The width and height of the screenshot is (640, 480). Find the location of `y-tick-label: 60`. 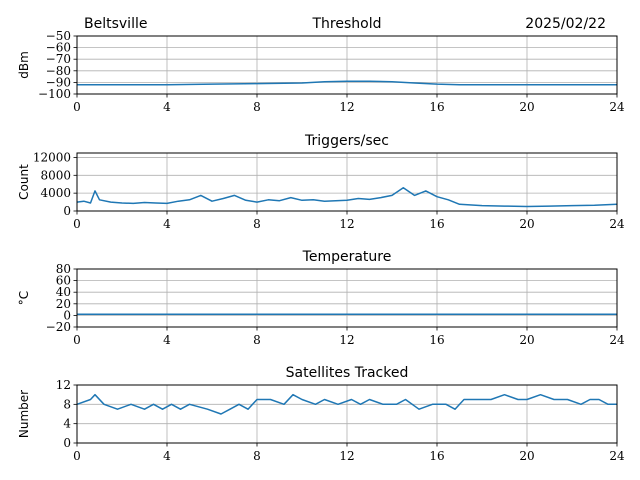

y-tick-label: 60 is located at coordinates (63, 281).